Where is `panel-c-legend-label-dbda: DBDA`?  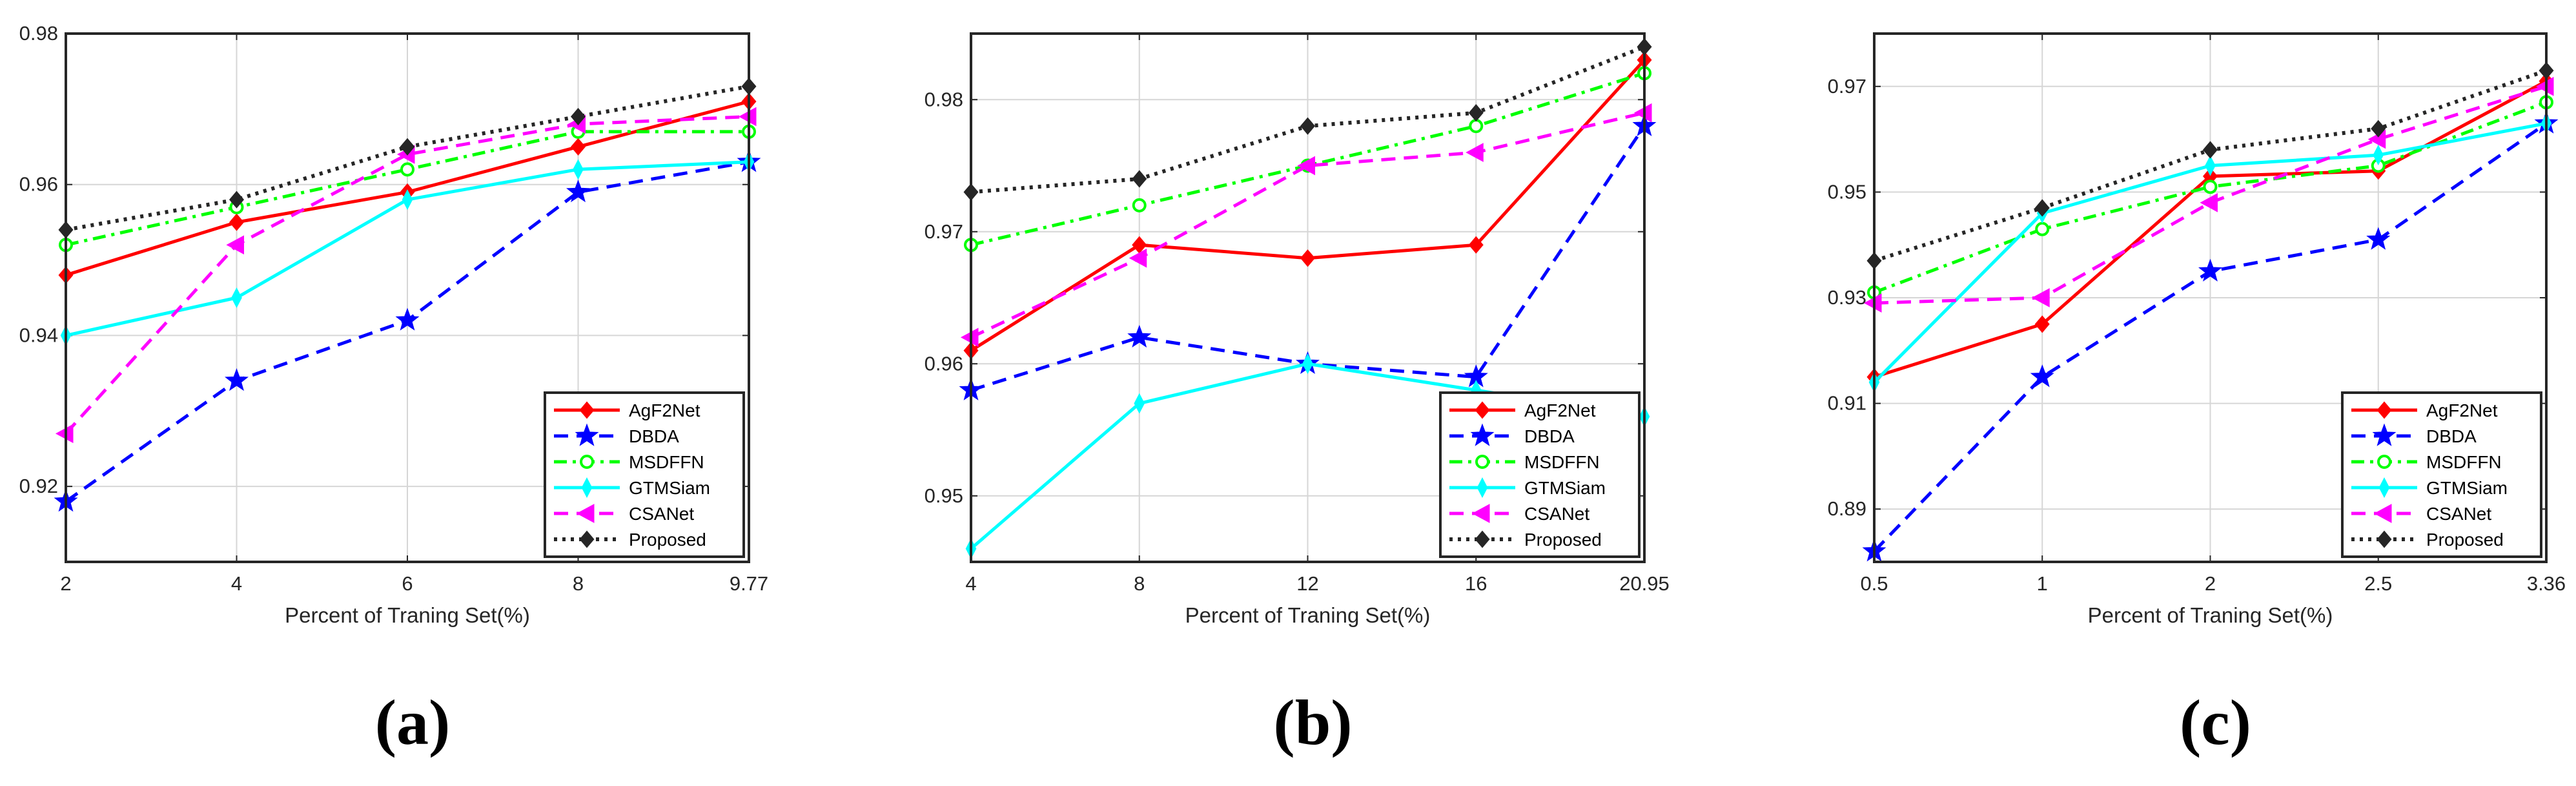
panel-c-legend-label-dbda: DBDA is located at coordinates (2452, 436).